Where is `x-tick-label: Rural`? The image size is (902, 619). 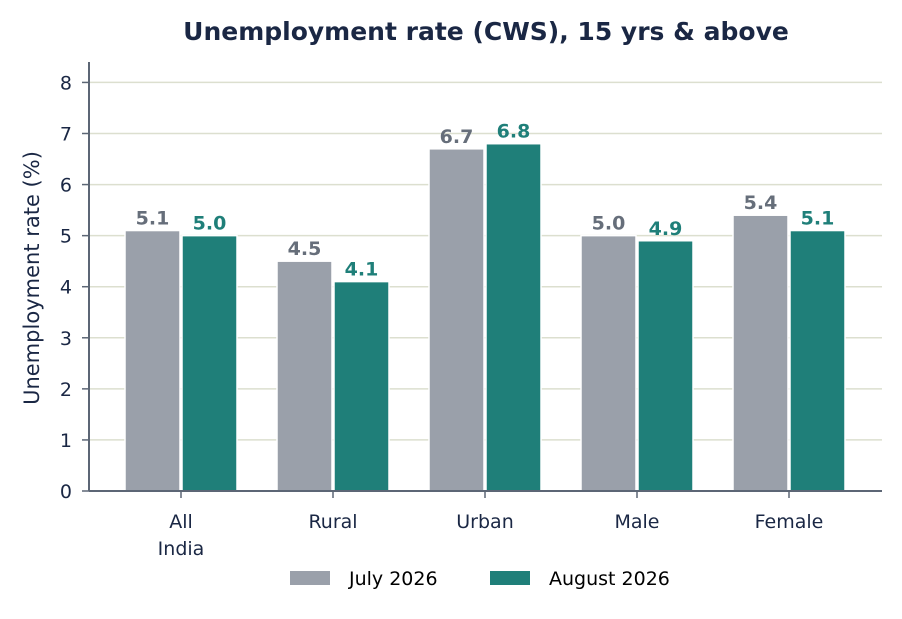 x-tick-label: Rural is located at coordinates (332, 522).